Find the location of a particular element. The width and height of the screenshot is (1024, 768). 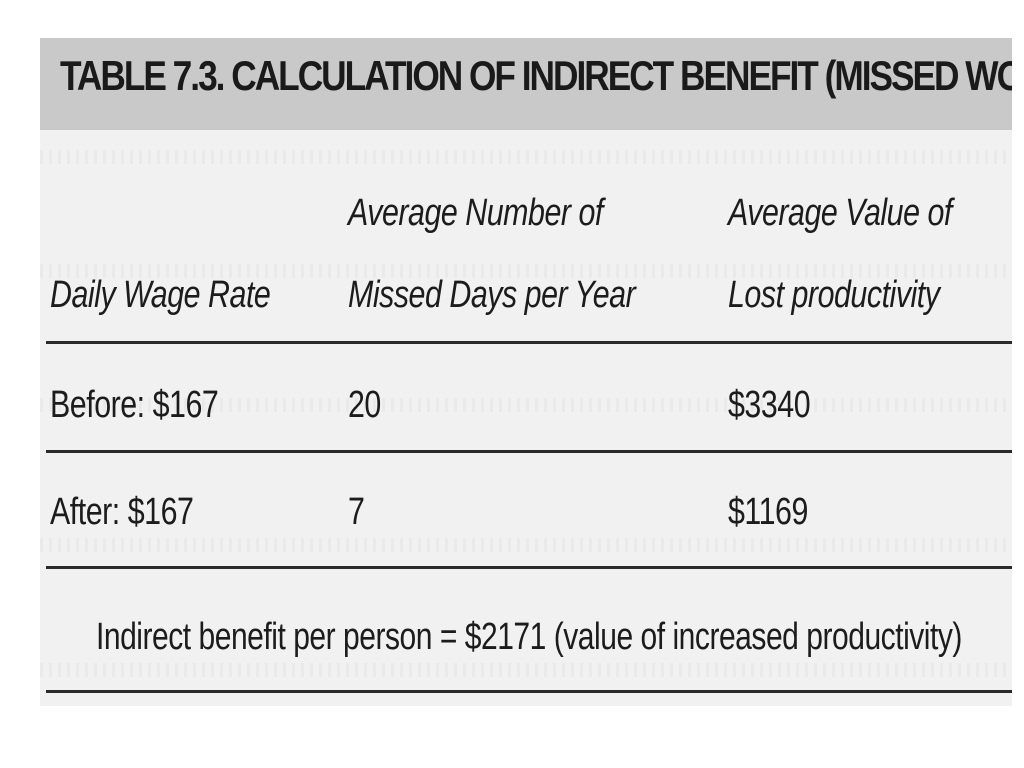

header-value-line2: Lost productivity is located at coordinates (834, 295).